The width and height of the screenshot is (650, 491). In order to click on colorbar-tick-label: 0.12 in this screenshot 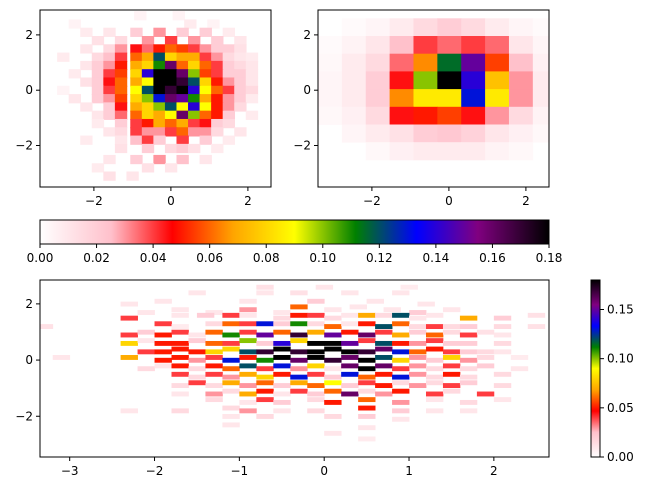, I will do `click(379, 258)`.